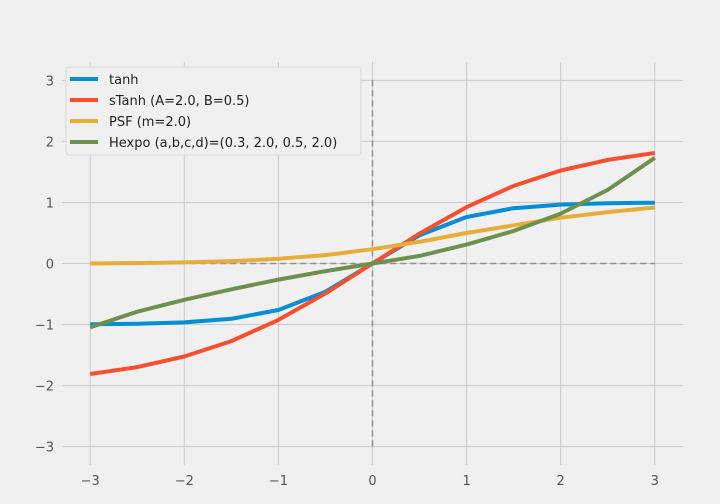 The image size is (720, 504). I want to click on y-tick-label: −2, so click(44, 387).